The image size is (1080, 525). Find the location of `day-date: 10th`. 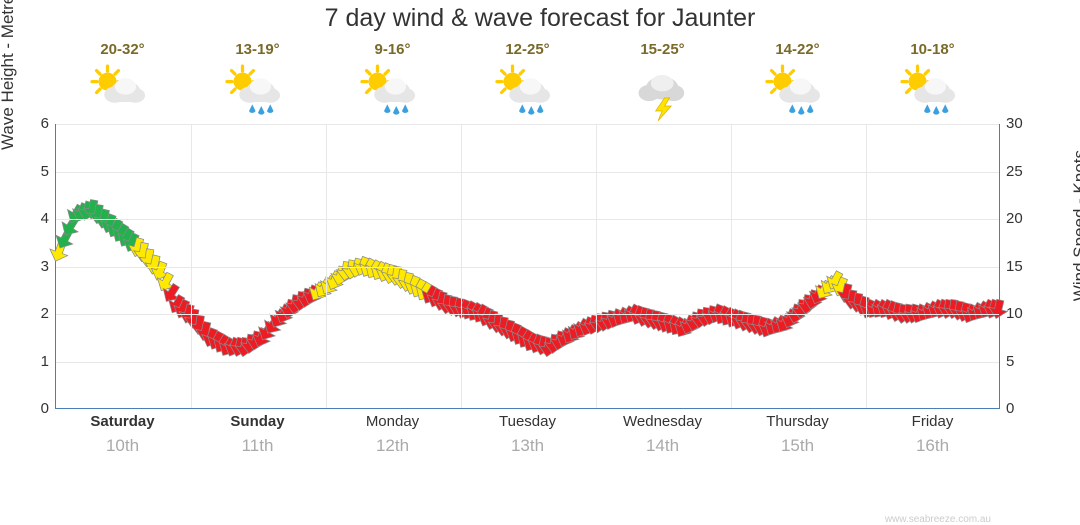

day-date: 10th is located at coordinates (122, 445).